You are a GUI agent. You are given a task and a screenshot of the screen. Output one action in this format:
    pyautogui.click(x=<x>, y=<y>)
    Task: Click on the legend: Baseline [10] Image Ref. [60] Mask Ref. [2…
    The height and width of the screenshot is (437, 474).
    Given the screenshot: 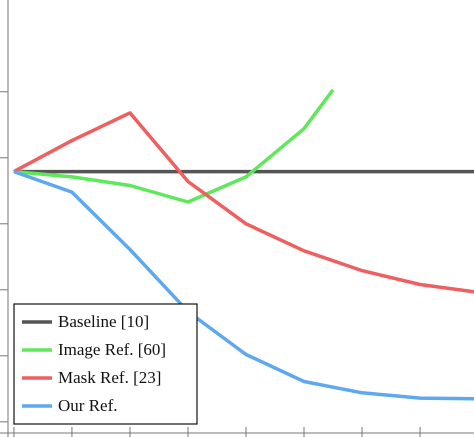 What is the action you would take?
    pyautogui.click(x=105, y=364)
    